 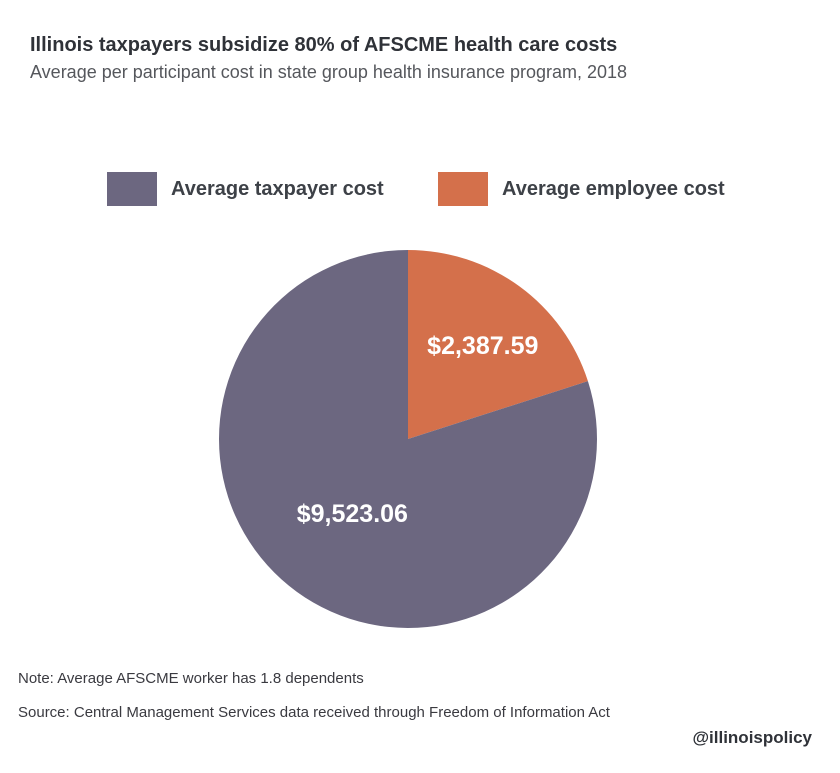 What do you see at coordinates (132, 189) in the screenshot?
I see `legend-swatch-taxpayer` at bounding box center [132, 189].